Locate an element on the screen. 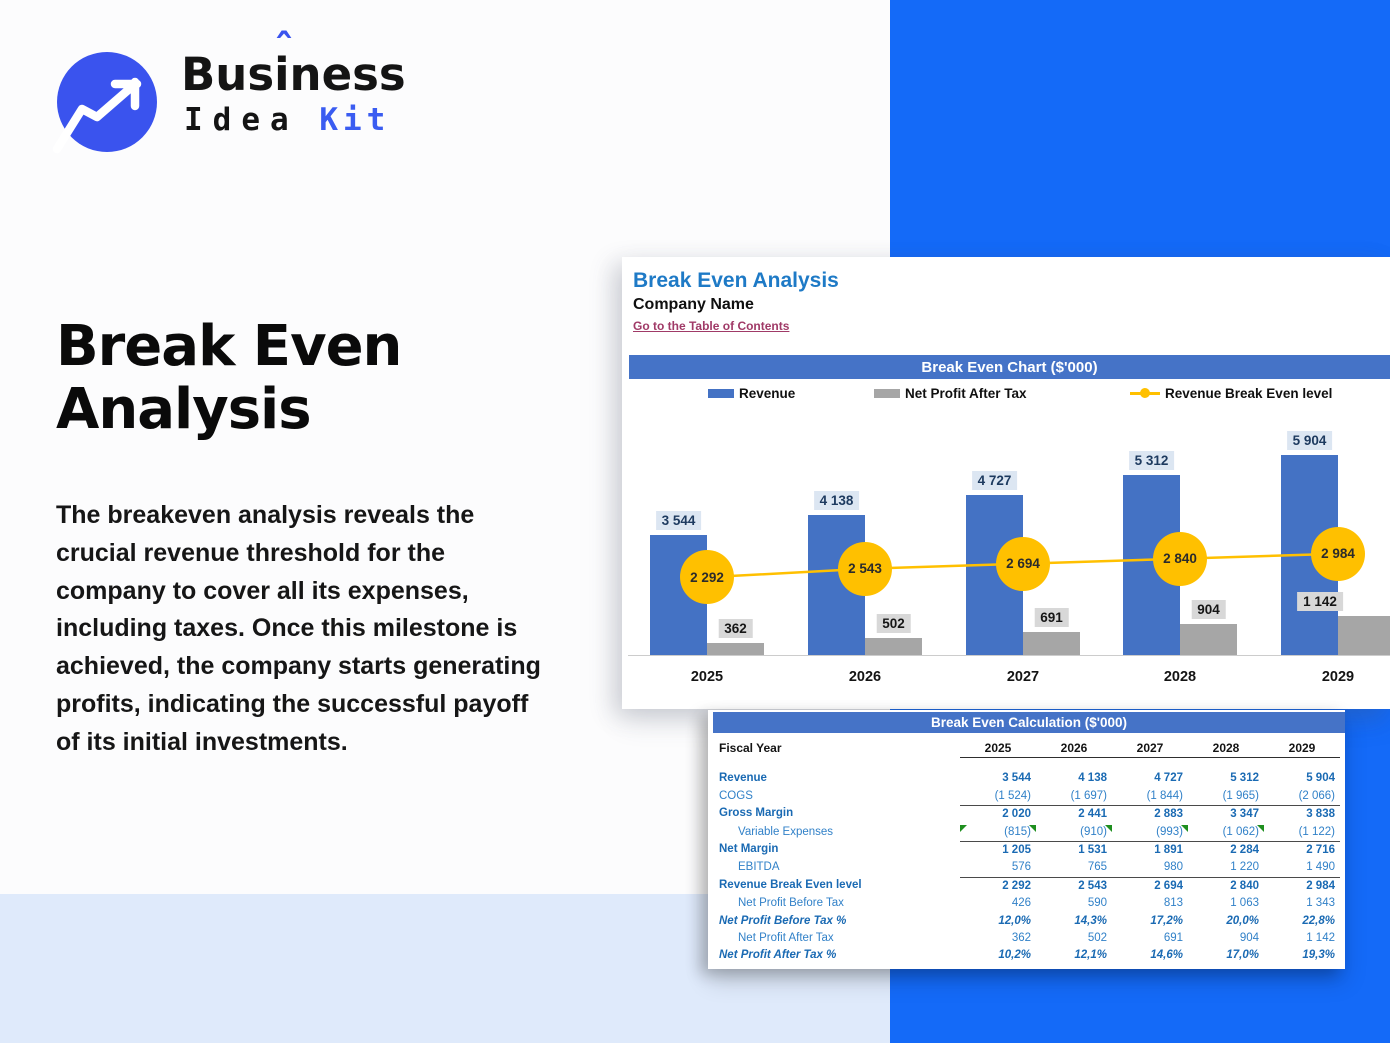  row-value: (1 844) is located at coordinates (1164, 795).